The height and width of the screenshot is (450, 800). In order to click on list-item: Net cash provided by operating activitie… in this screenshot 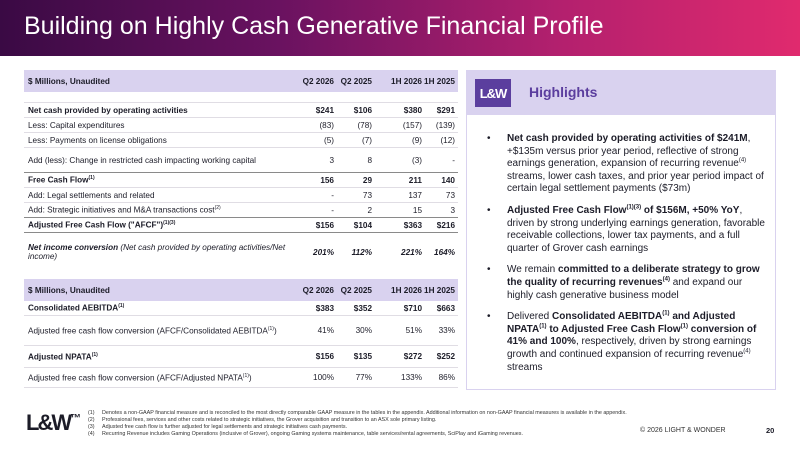, I will do `click(624, 164)`.